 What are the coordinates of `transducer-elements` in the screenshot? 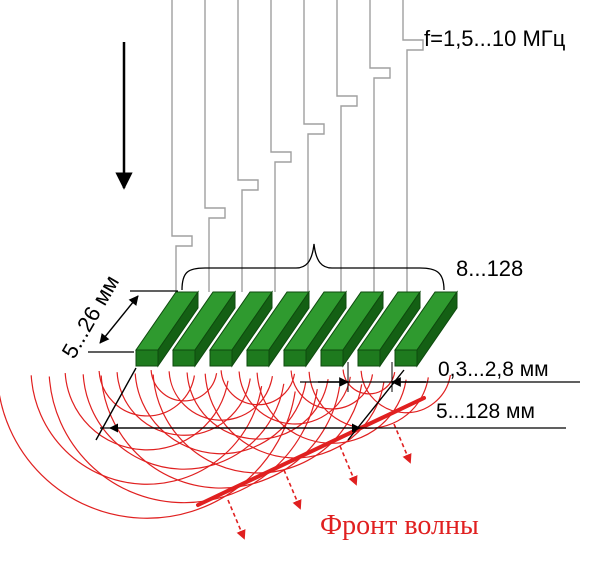 It's located at (296, 329).